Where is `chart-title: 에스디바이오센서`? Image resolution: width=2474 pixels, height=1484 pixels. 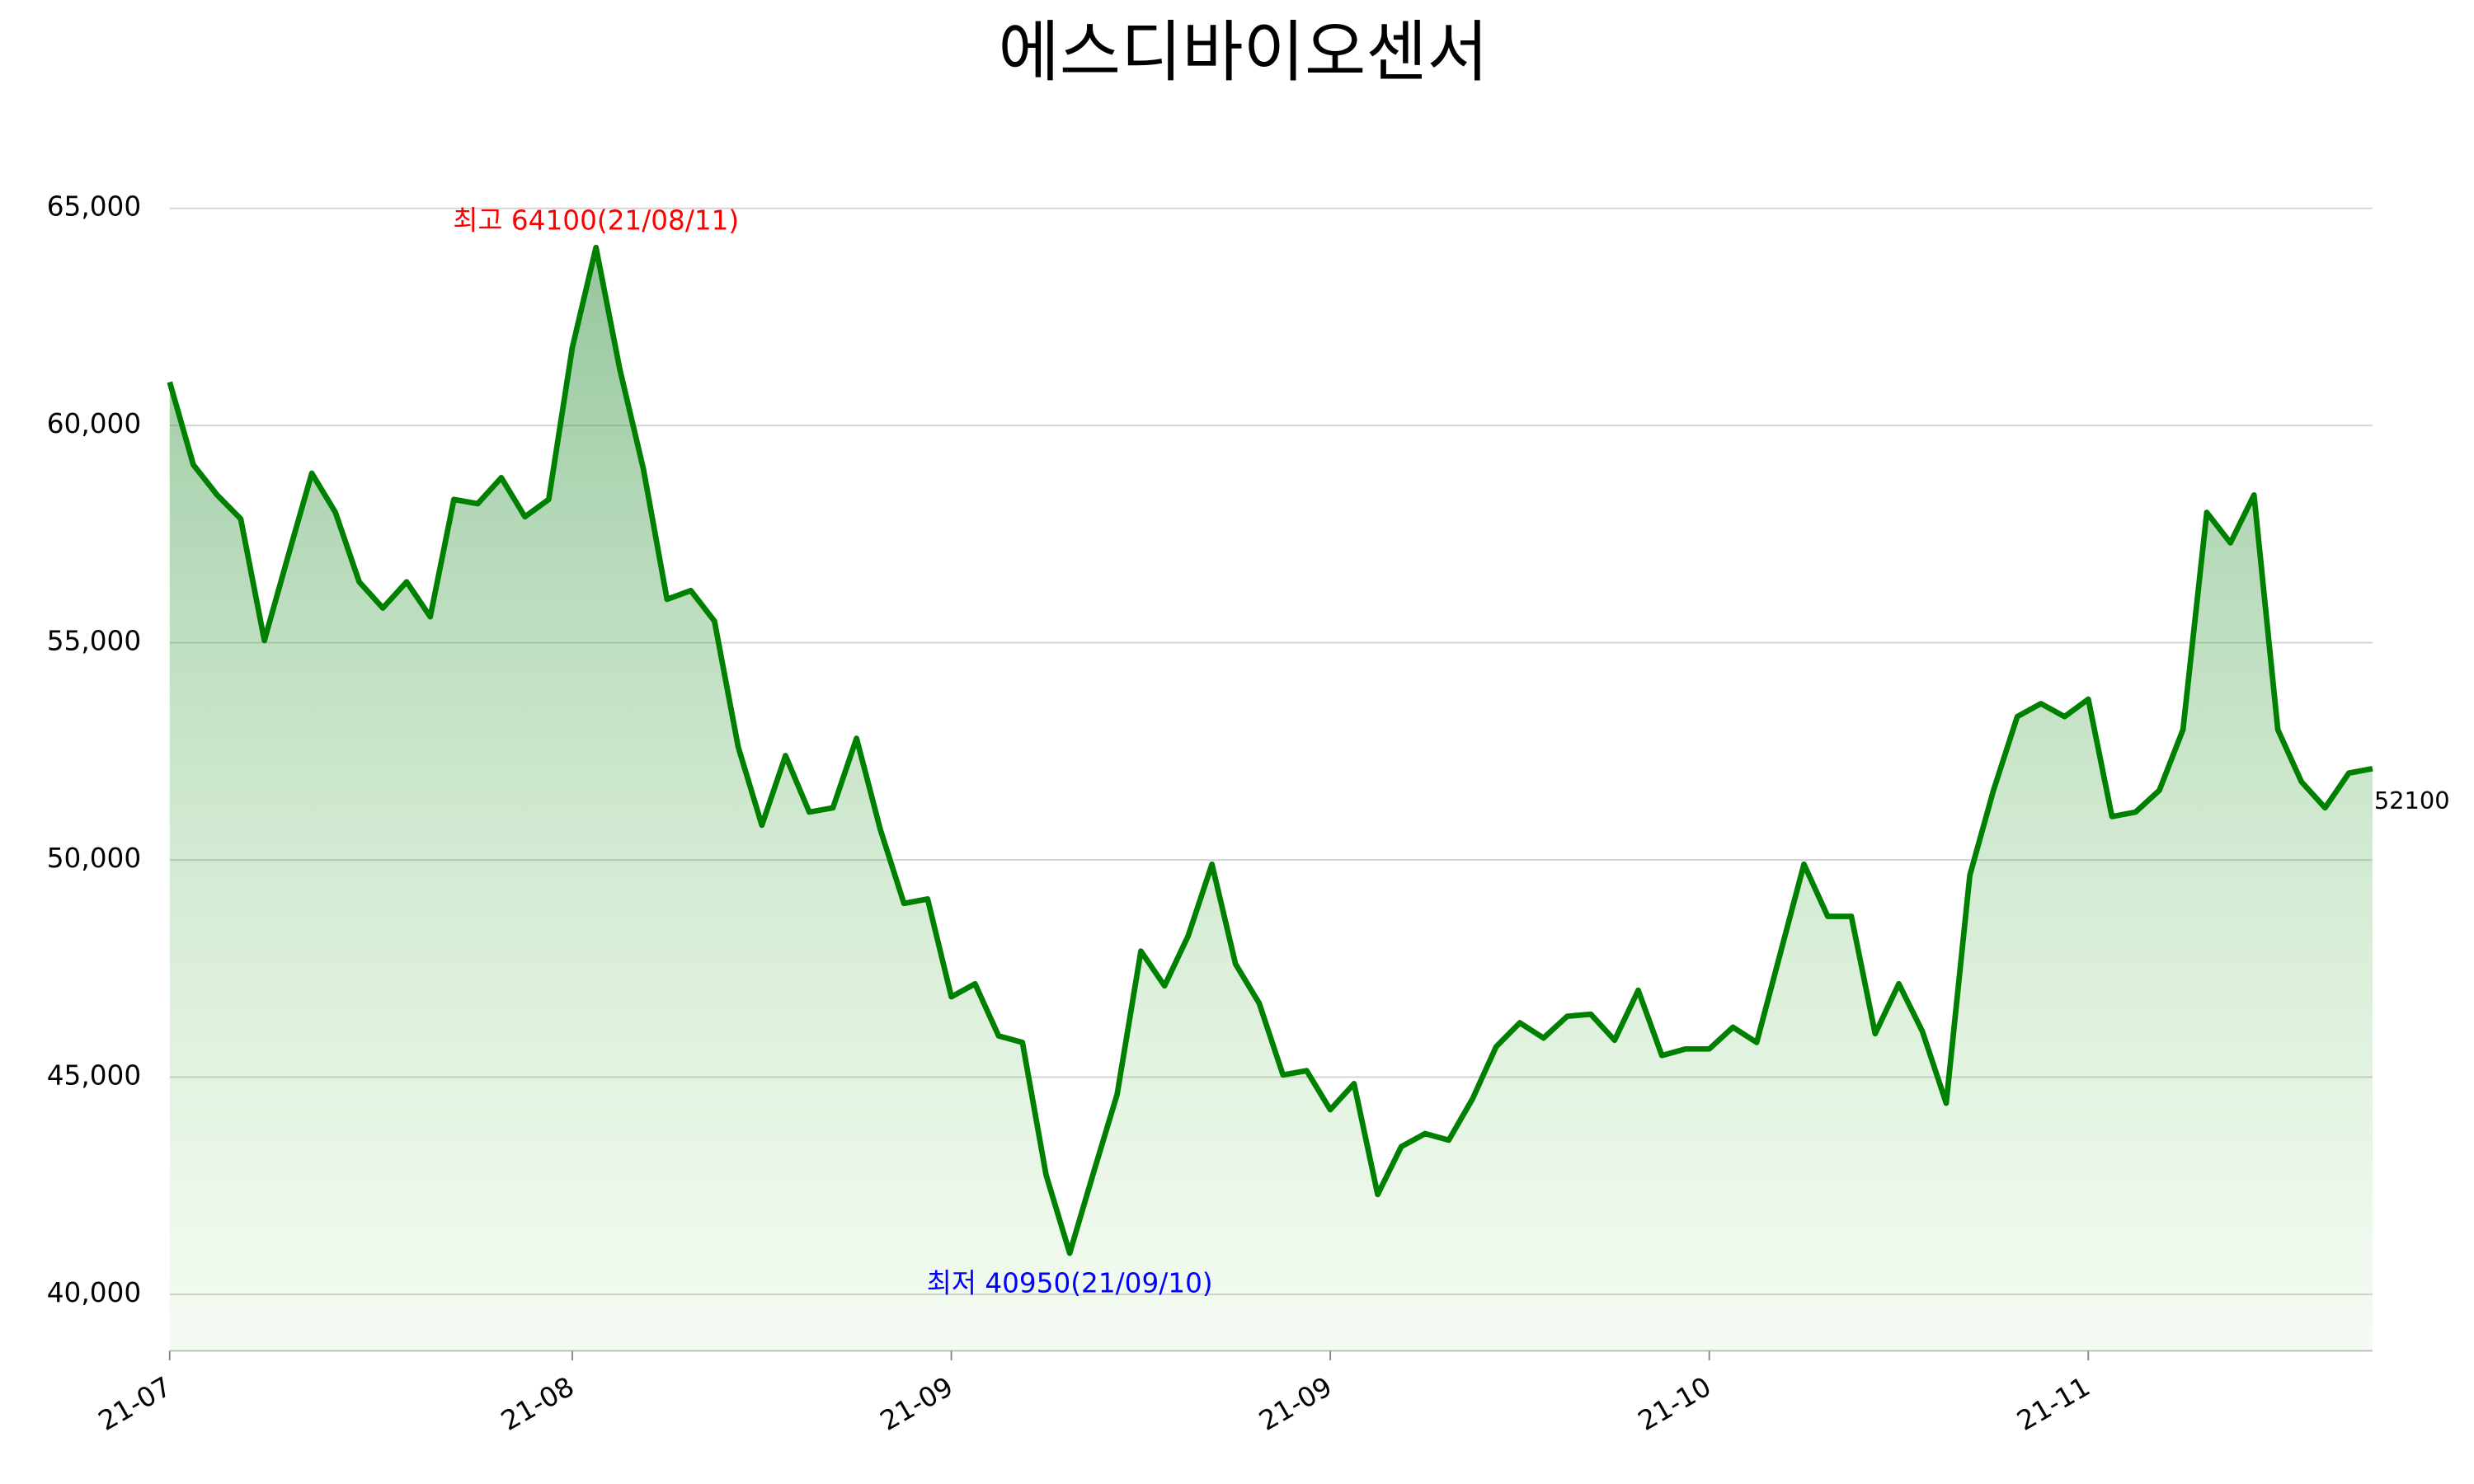 chart-title: 에스디바이오센서 is located at coordinates (1244, 53).